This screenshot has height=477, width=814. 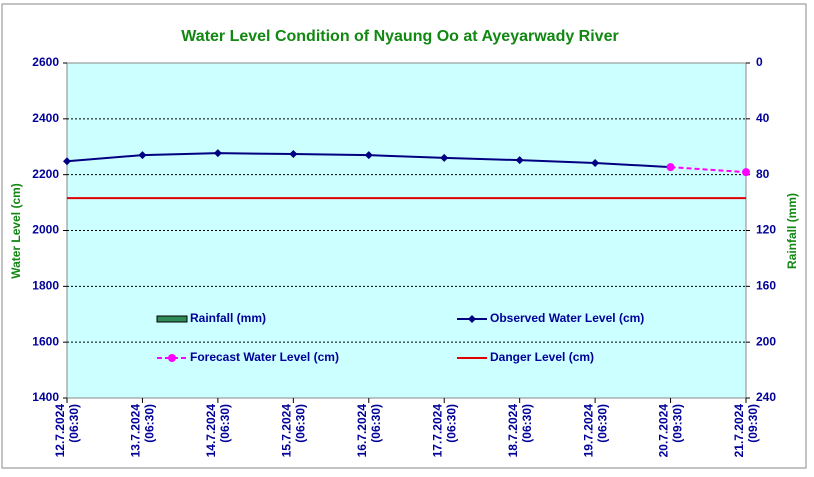 What do you see at coordinates (45, 230) in the screenshot?
I see `y-tick-label: 2000` at bounding box center [45, 230].